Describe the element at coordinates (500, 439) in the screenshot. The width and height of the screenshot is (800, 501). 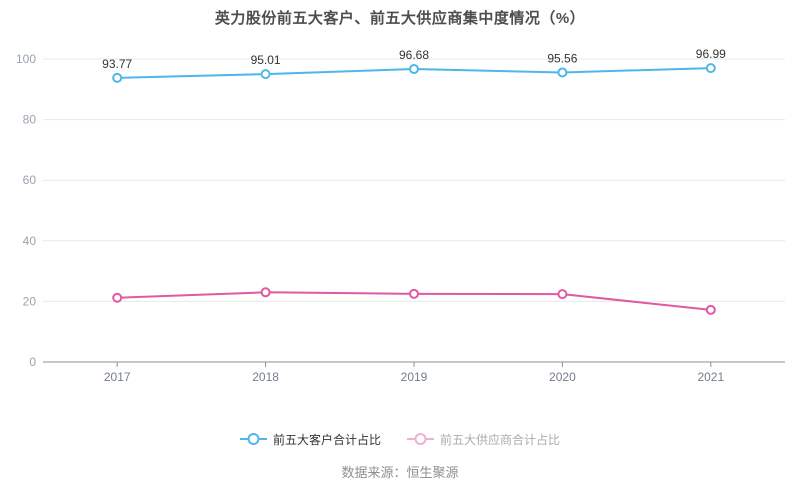
I see `legend-label-suppliers: 前五大供应商合计占比` at that location.